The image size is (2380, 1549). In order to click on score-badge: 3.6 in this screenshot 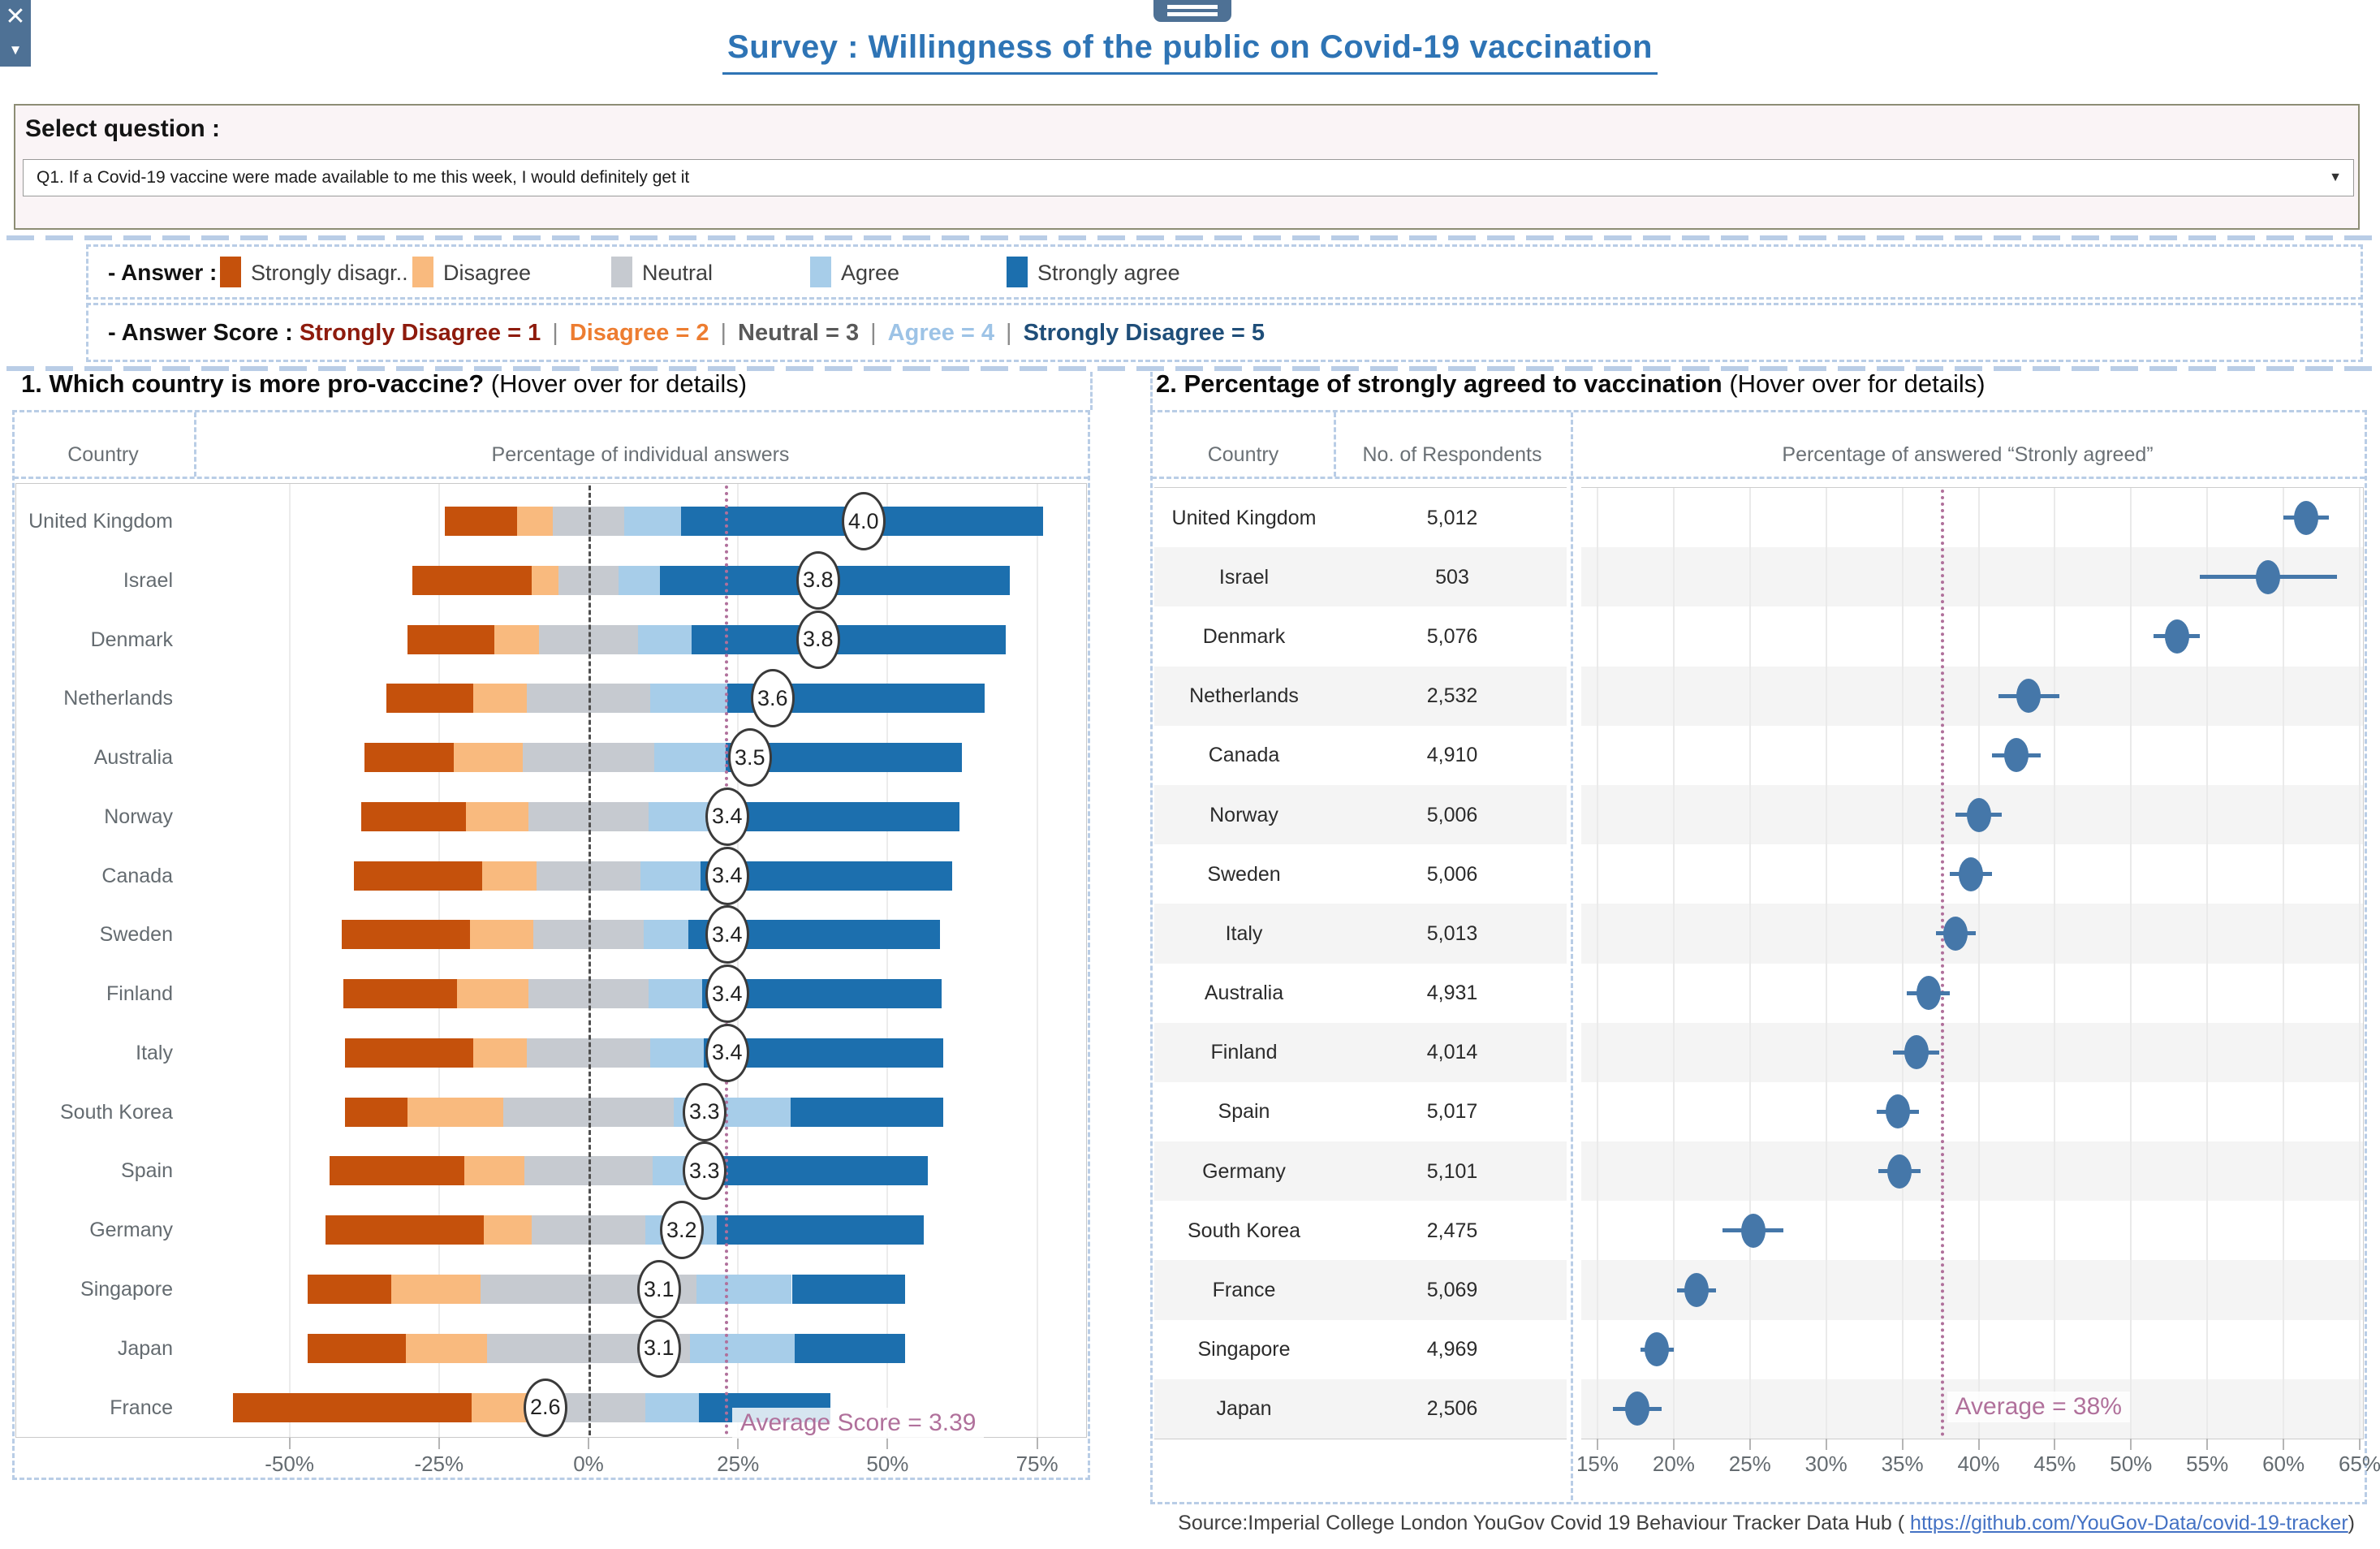, I will do `click(773, 698)`.